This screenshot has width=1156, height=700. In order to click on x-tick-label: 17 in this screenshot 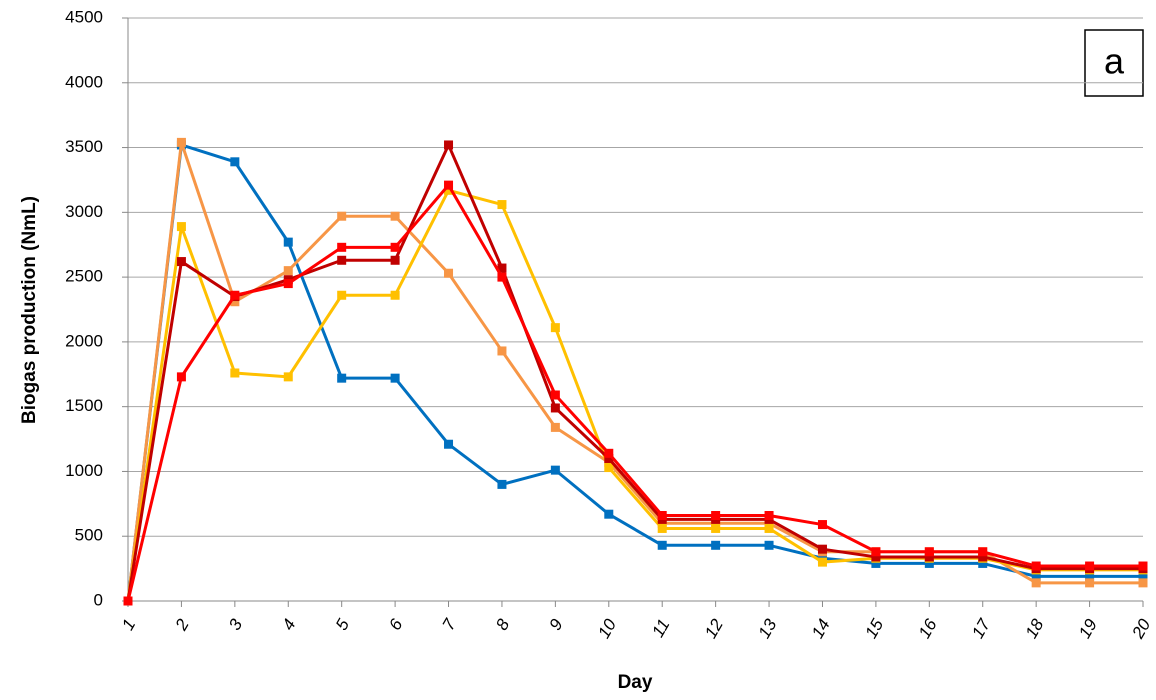, I will do `click(981, 628)`.